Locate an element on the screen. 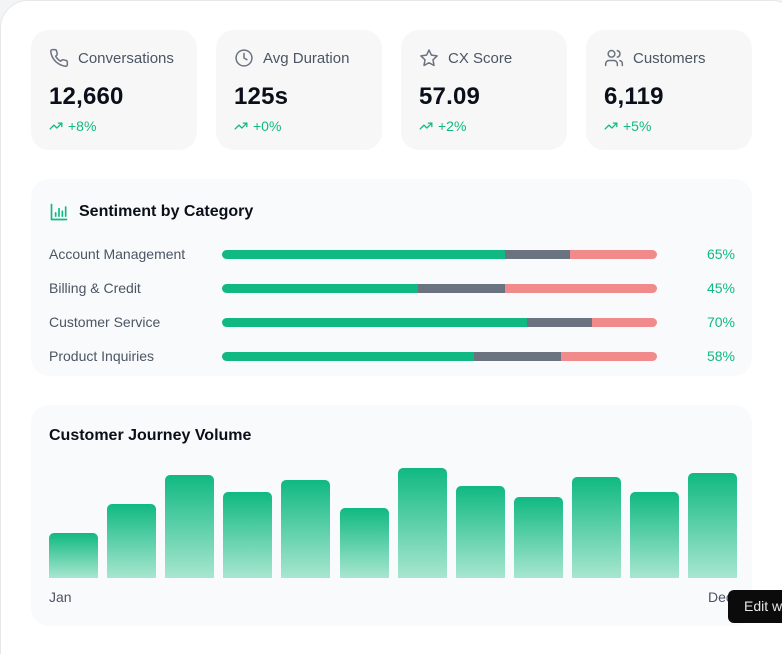 The image size is (782, 654). sentiment-row-label: Billing & Credit is located at coordinates (95, 288).